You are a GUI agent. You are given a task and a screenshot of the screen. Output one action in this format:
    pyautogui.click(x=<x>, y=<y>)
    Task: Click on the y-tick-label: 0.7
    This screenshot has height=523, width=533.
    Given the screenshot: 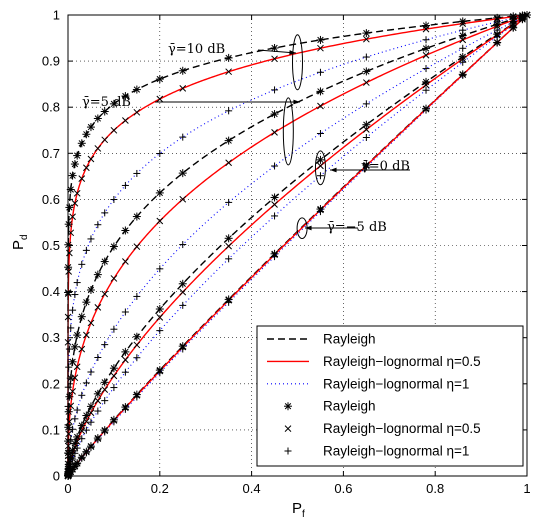 What is the action you would take?
    pyautogui.click(x=51, y=153)
    